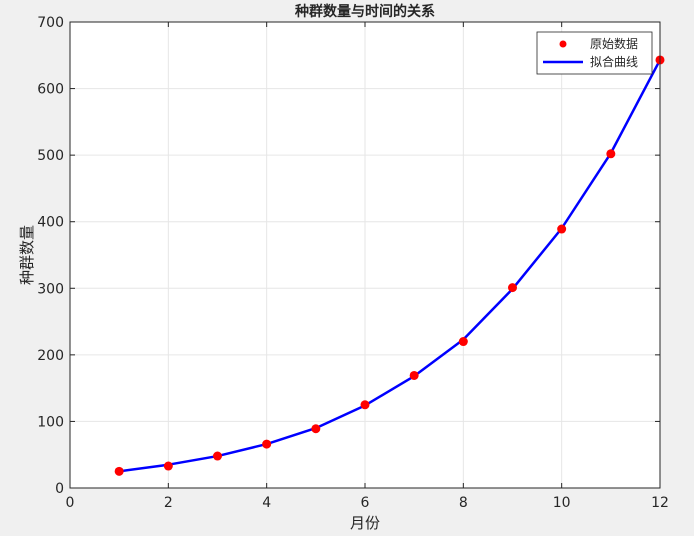 The height and width of the screenshot is (536, 694). What do you see at coordinates (463, 503) in the screenshot?
I see `x-tick-label: 8` at bounding box center [463, 503].